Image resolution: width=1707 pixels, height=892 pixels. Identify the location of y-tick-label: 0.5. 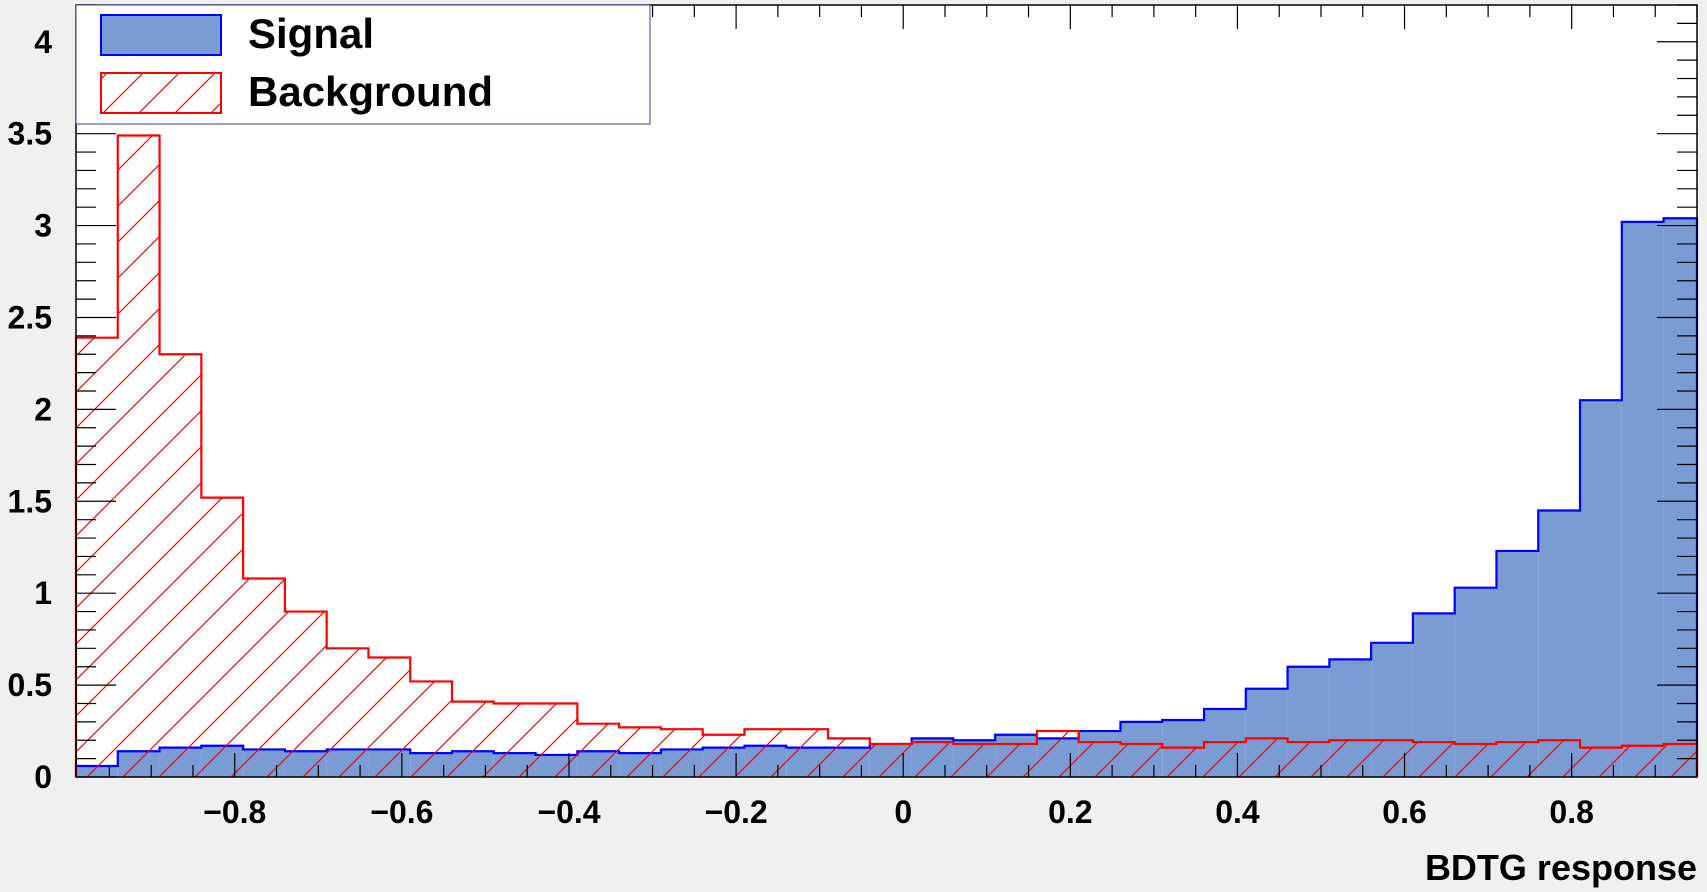
(30, 685).